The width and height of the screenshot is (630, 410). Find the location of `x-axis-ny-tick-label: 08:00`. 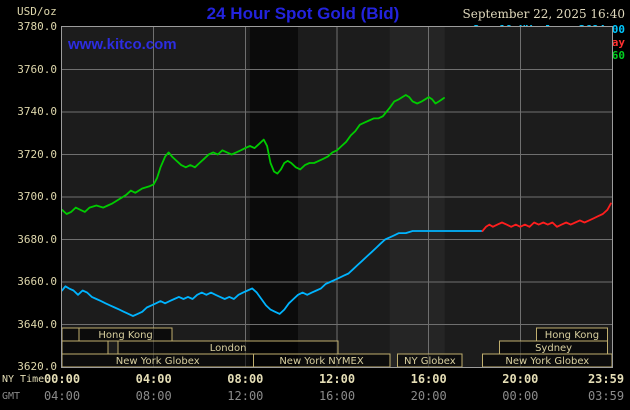

x-axis-ny-tick-label: 08:00 is located at coordinates (245, 379).